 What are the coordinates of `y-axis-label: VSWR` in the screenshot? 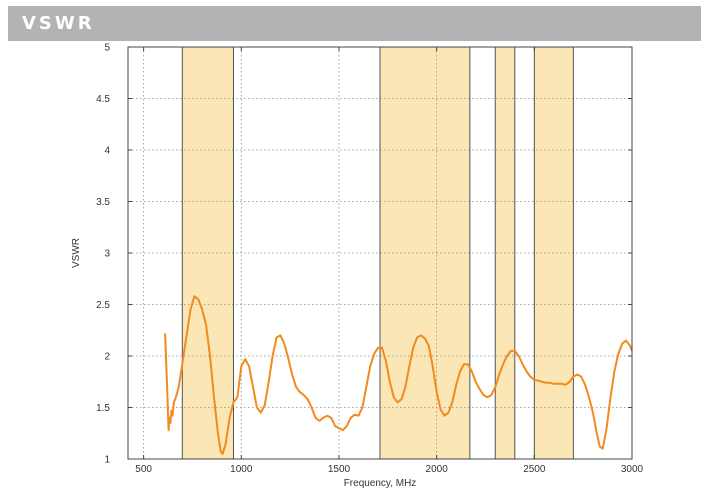 It's located at (76, 253).